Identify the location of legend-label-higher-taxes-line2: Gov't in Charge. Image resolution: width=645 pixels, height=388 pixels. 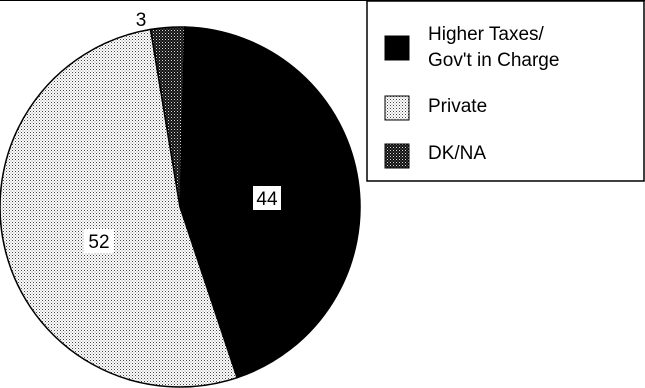
(493, 60).